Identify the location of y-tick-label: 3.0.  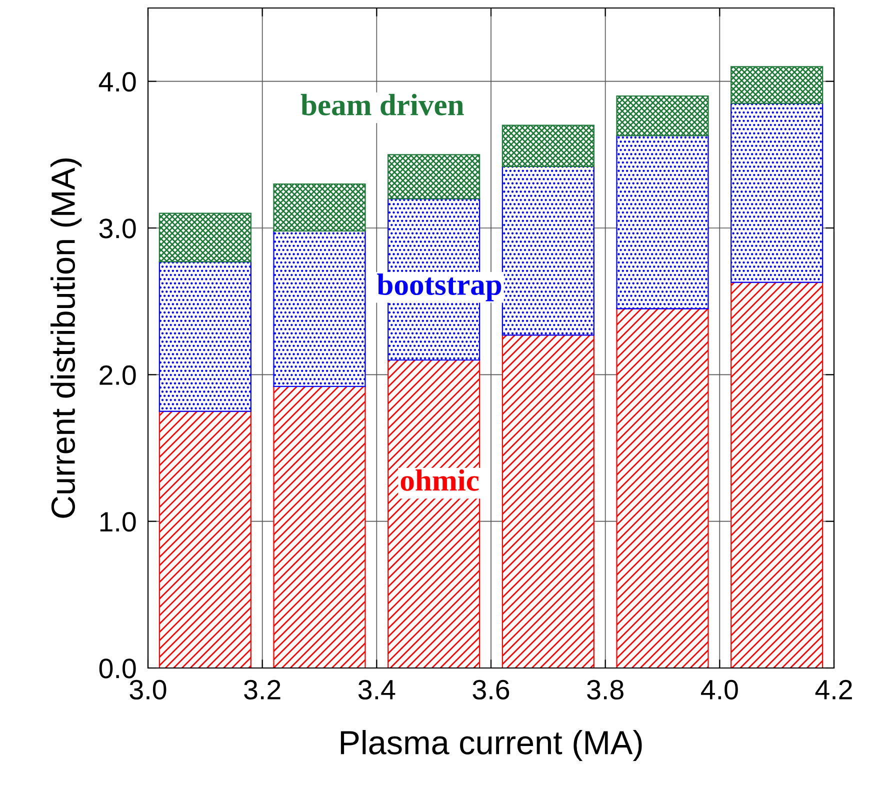
(117, 228).